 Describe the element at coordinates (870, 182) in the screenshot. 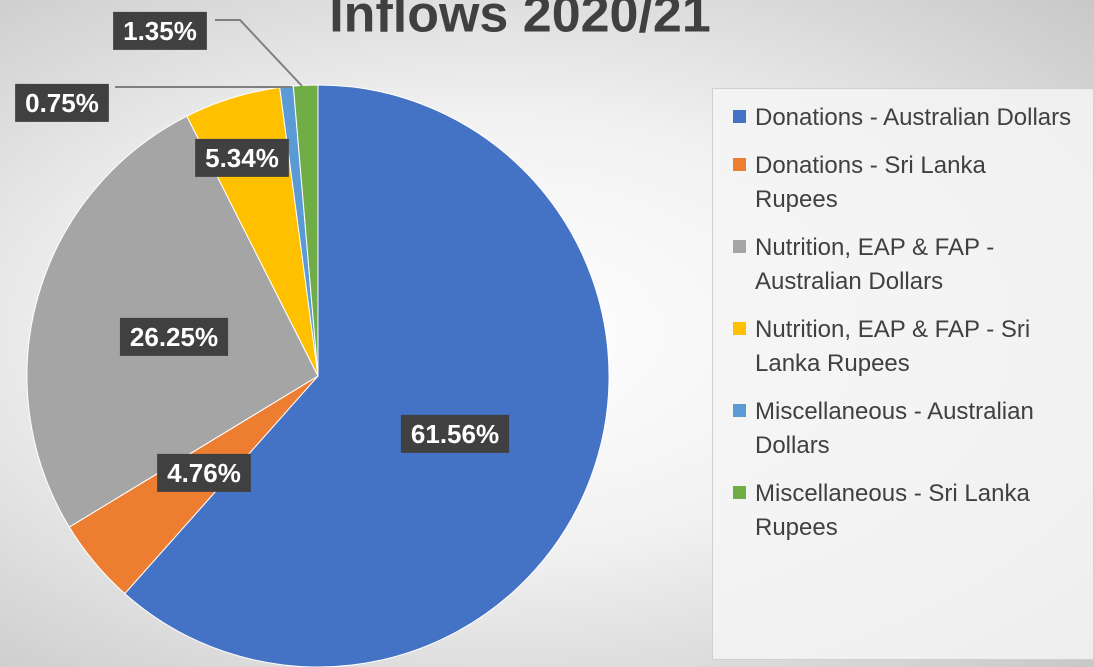

I see `legend-label: Donations - Sri Lanka Rupees` at that location.